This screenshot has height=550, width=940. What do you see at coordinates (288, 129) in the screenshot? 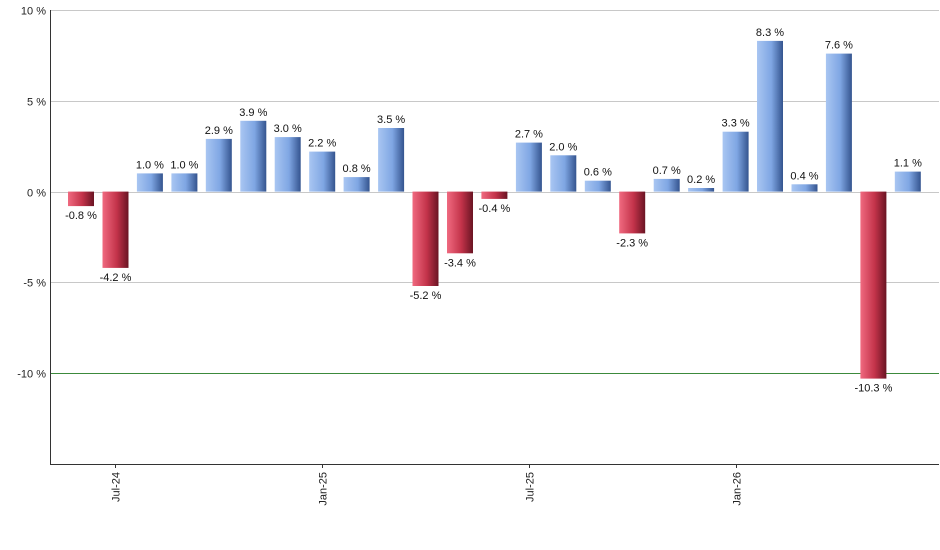
I see `data-label: 3.0 %` at bounding box center [288, 129].